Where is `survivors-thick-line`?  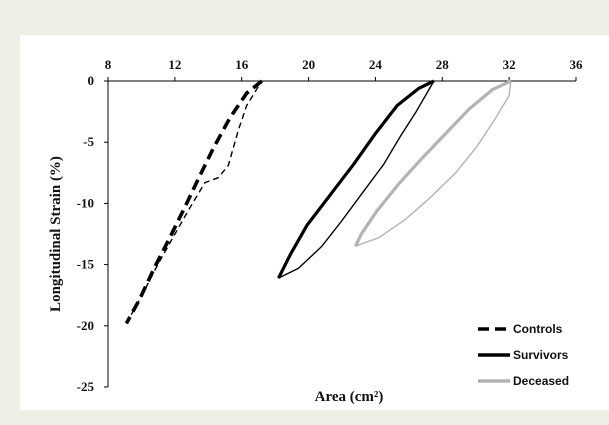
survivors-thick-line is located at coordinates (356, 179).